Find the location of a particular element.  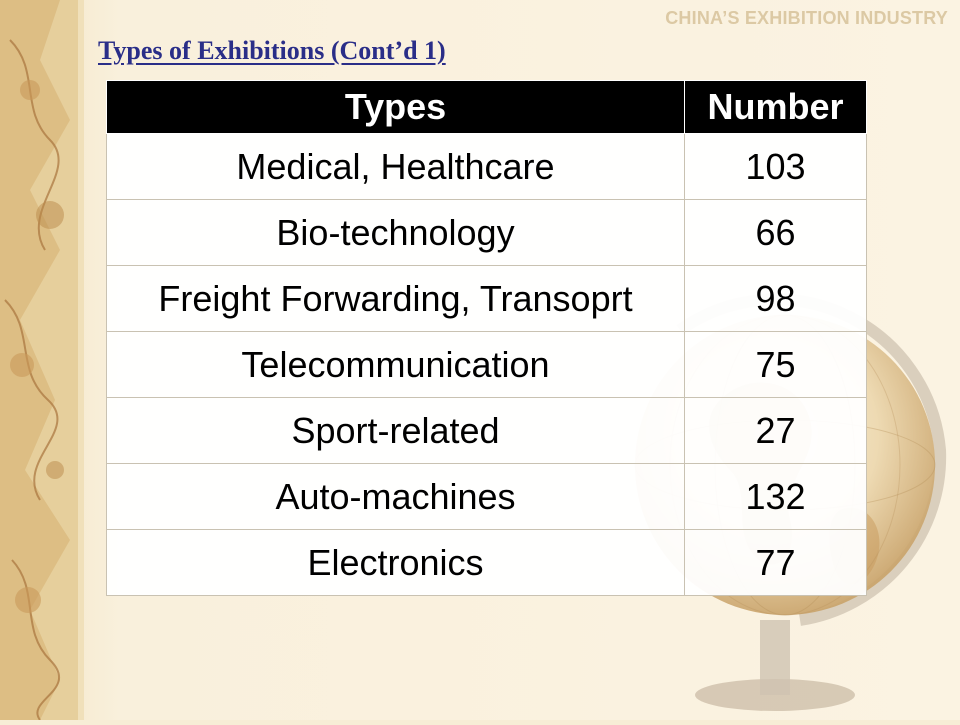

table-row: Auto-machines 132 is located at coordinates (486, 496).